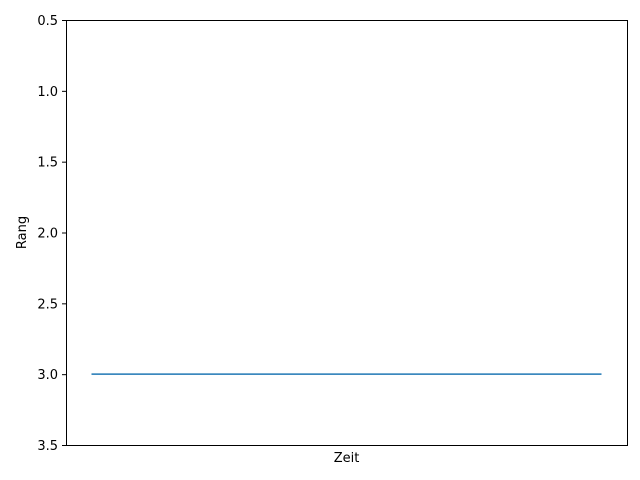  Describe the element at coordinates (347, 458) in the screenshot. I see `x-axis-label: Zeit` at that location.